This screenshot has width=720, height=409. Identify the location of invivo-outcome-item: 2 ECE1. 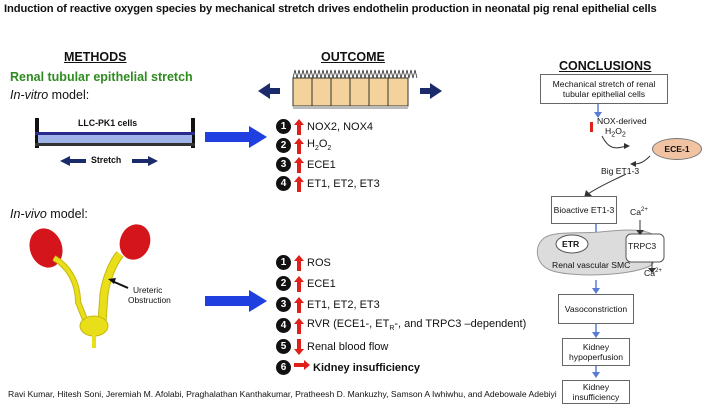
(306, 283).